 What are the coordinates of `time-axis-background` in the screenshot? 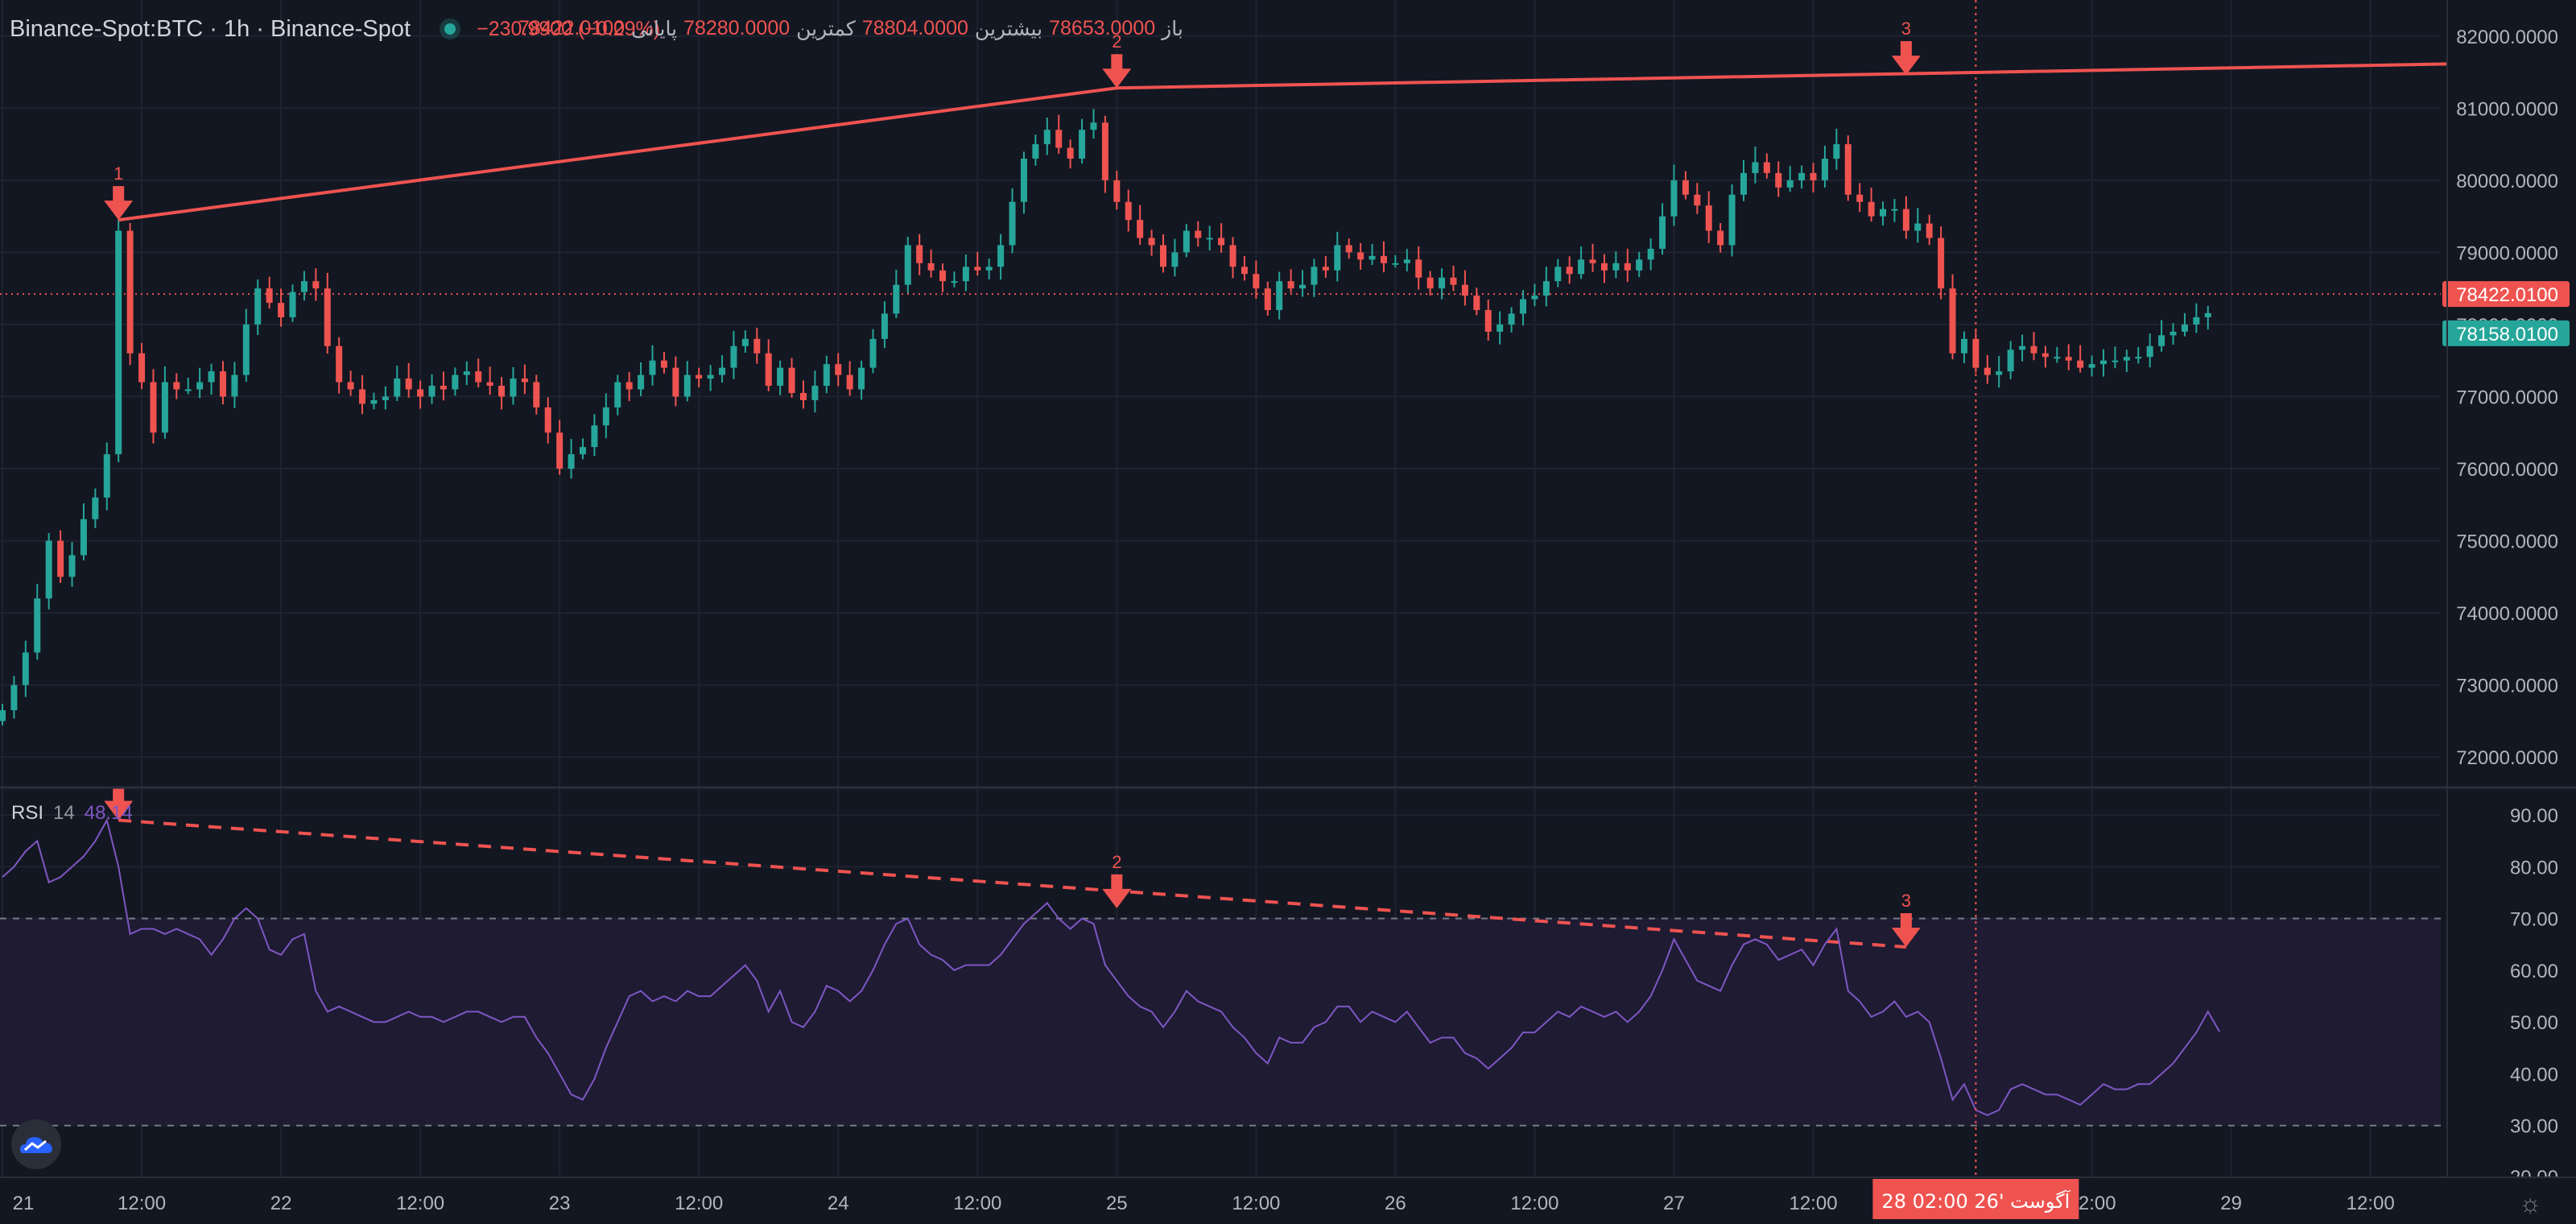 It's located at (1288, 1200).